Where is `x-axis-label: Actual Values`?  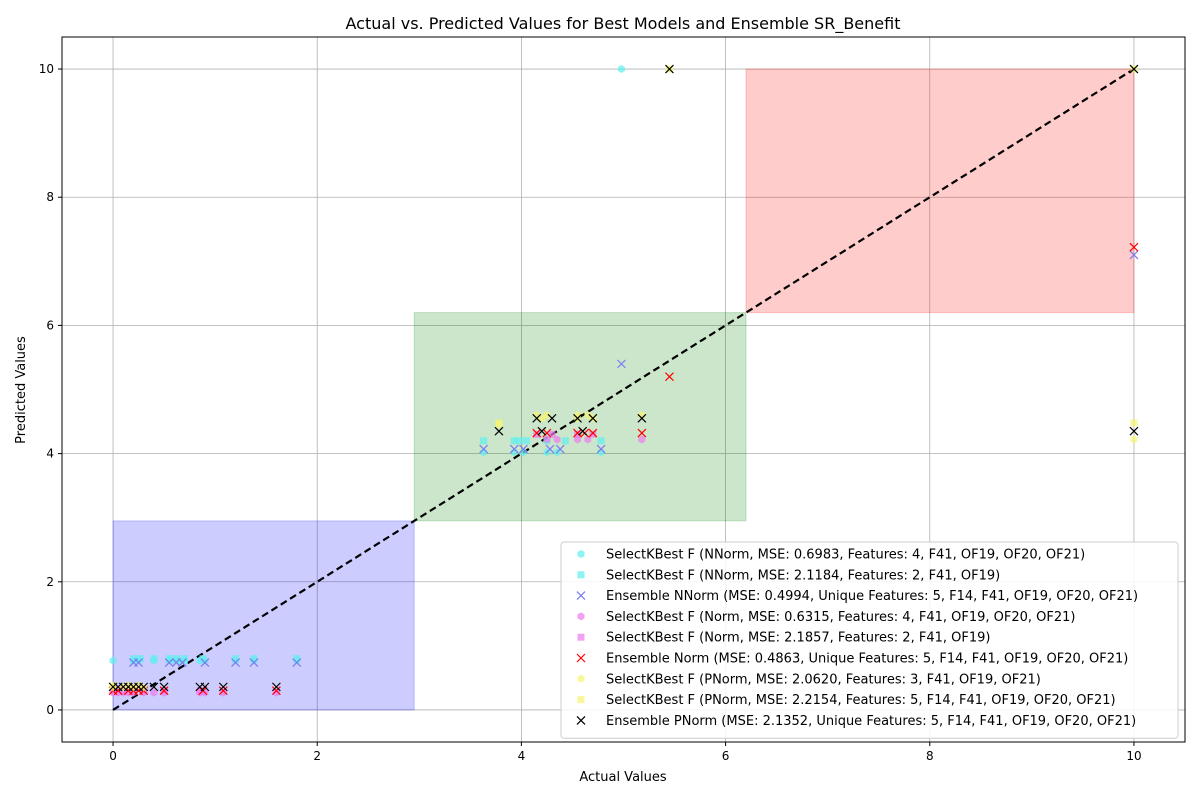
x-axis-label: Actual Values is located at coordinates (623, 777).